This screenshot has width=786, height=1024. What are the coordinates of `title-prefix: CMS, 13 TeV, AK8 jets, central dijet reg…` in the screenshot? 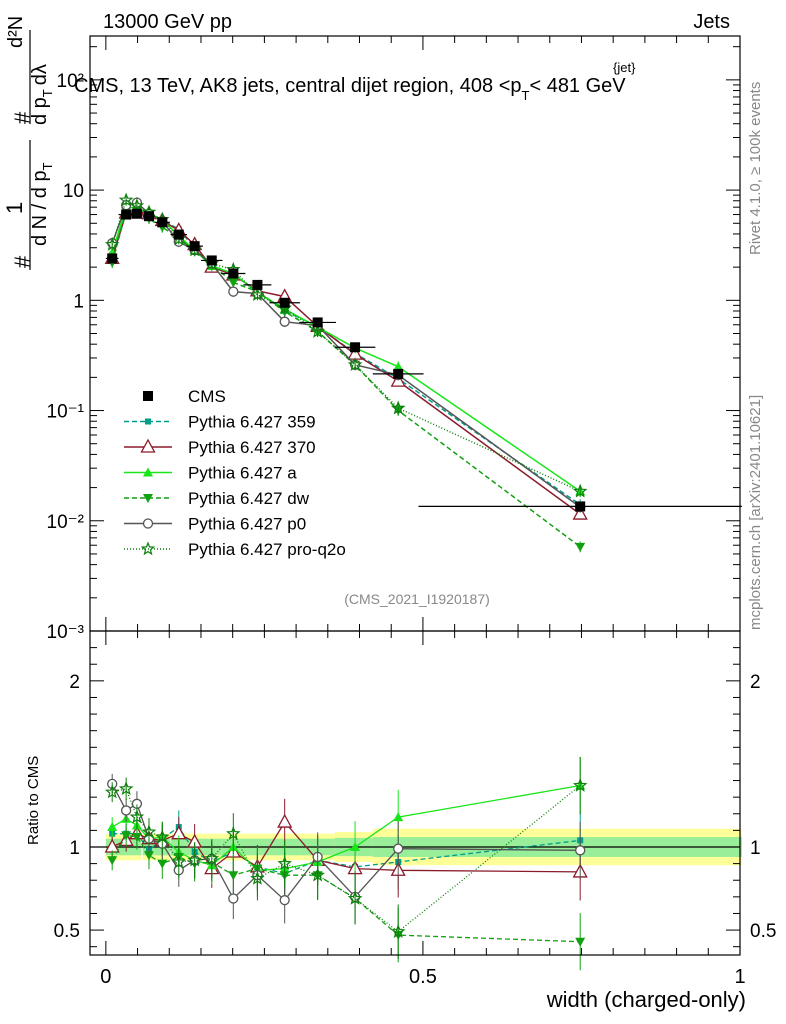 It's located at (298, 86).